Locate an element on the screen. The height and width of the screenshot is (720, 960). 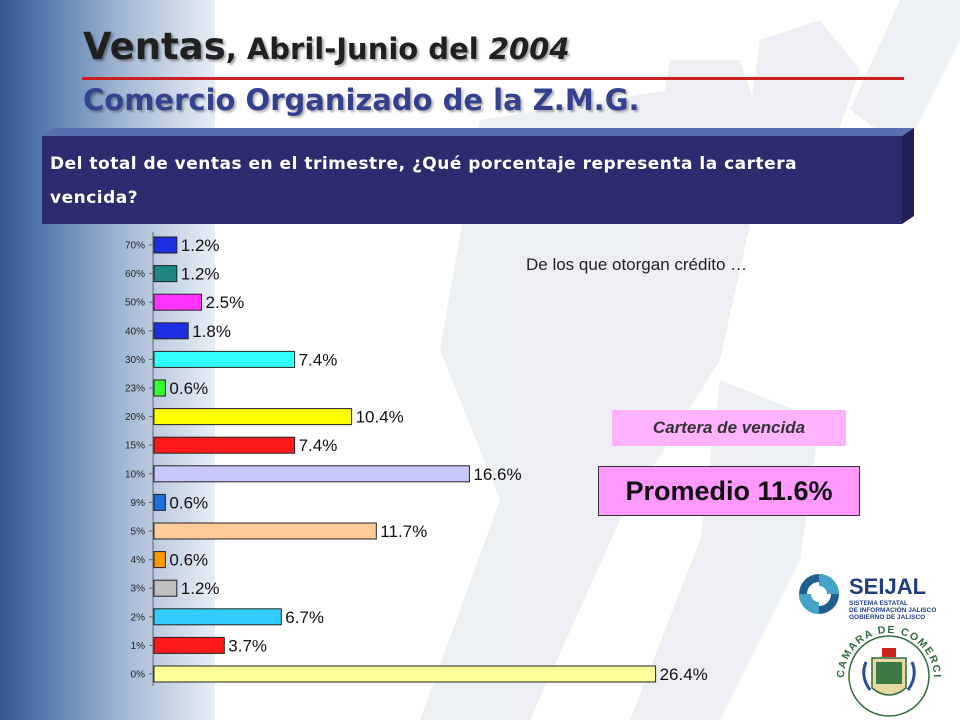
bar-value-label: 2.5% is located at coordinates (225, 302).